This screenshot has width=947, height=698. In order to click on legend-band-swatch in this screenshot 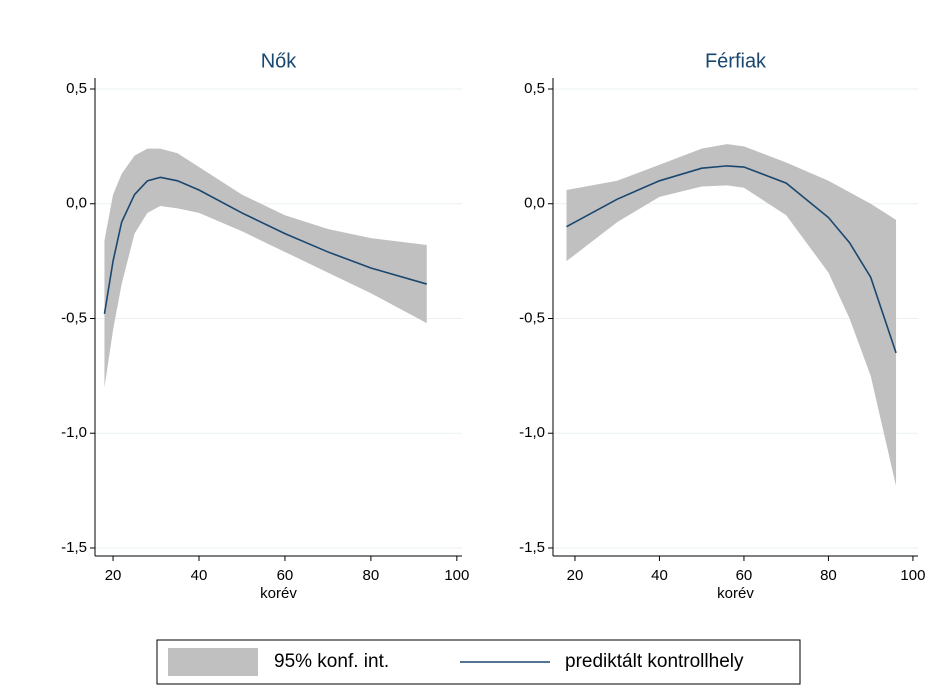, I will do `click(213, 662)`.